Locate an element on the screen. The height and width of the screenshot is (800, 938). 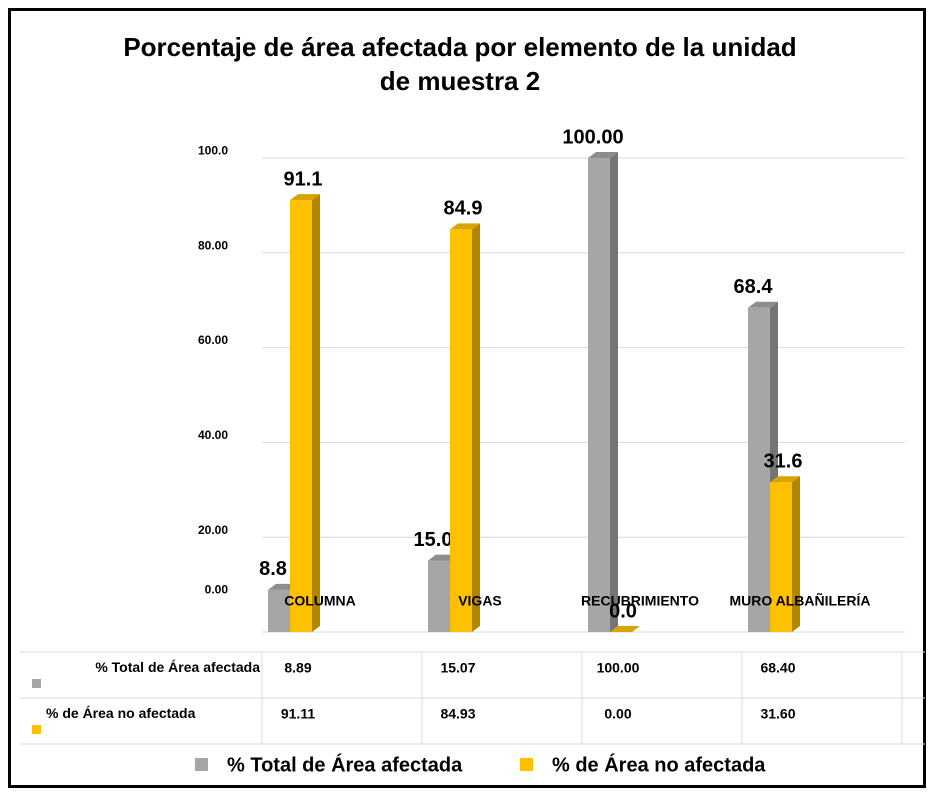
table-row-header-box: % de Área no afectada is located at coordinates (121, 713).